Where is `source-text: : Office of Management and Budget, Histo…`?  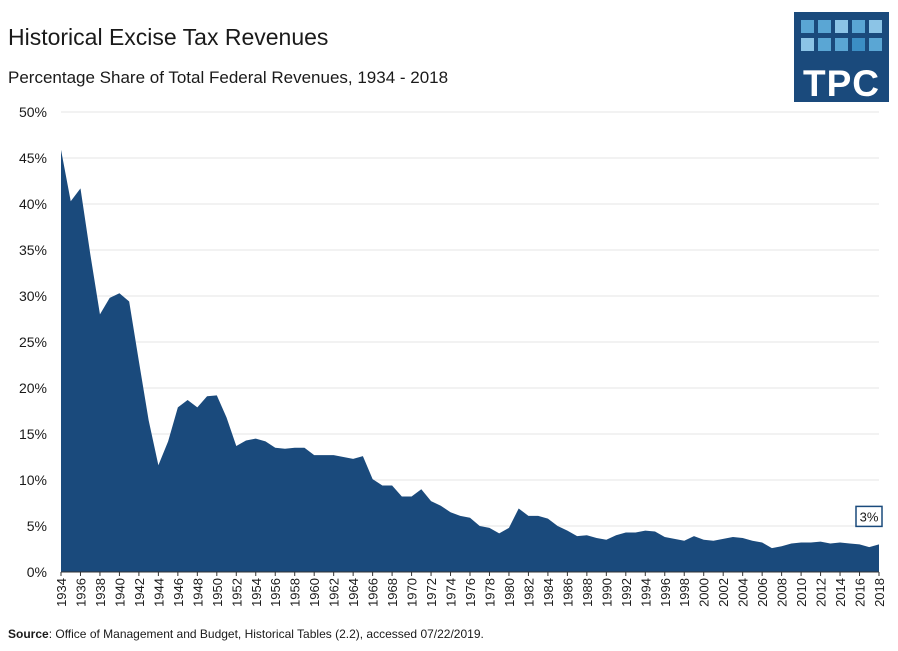
source-text: : Office of Management and Budget, Histo… is located at coordinates (266, 634).